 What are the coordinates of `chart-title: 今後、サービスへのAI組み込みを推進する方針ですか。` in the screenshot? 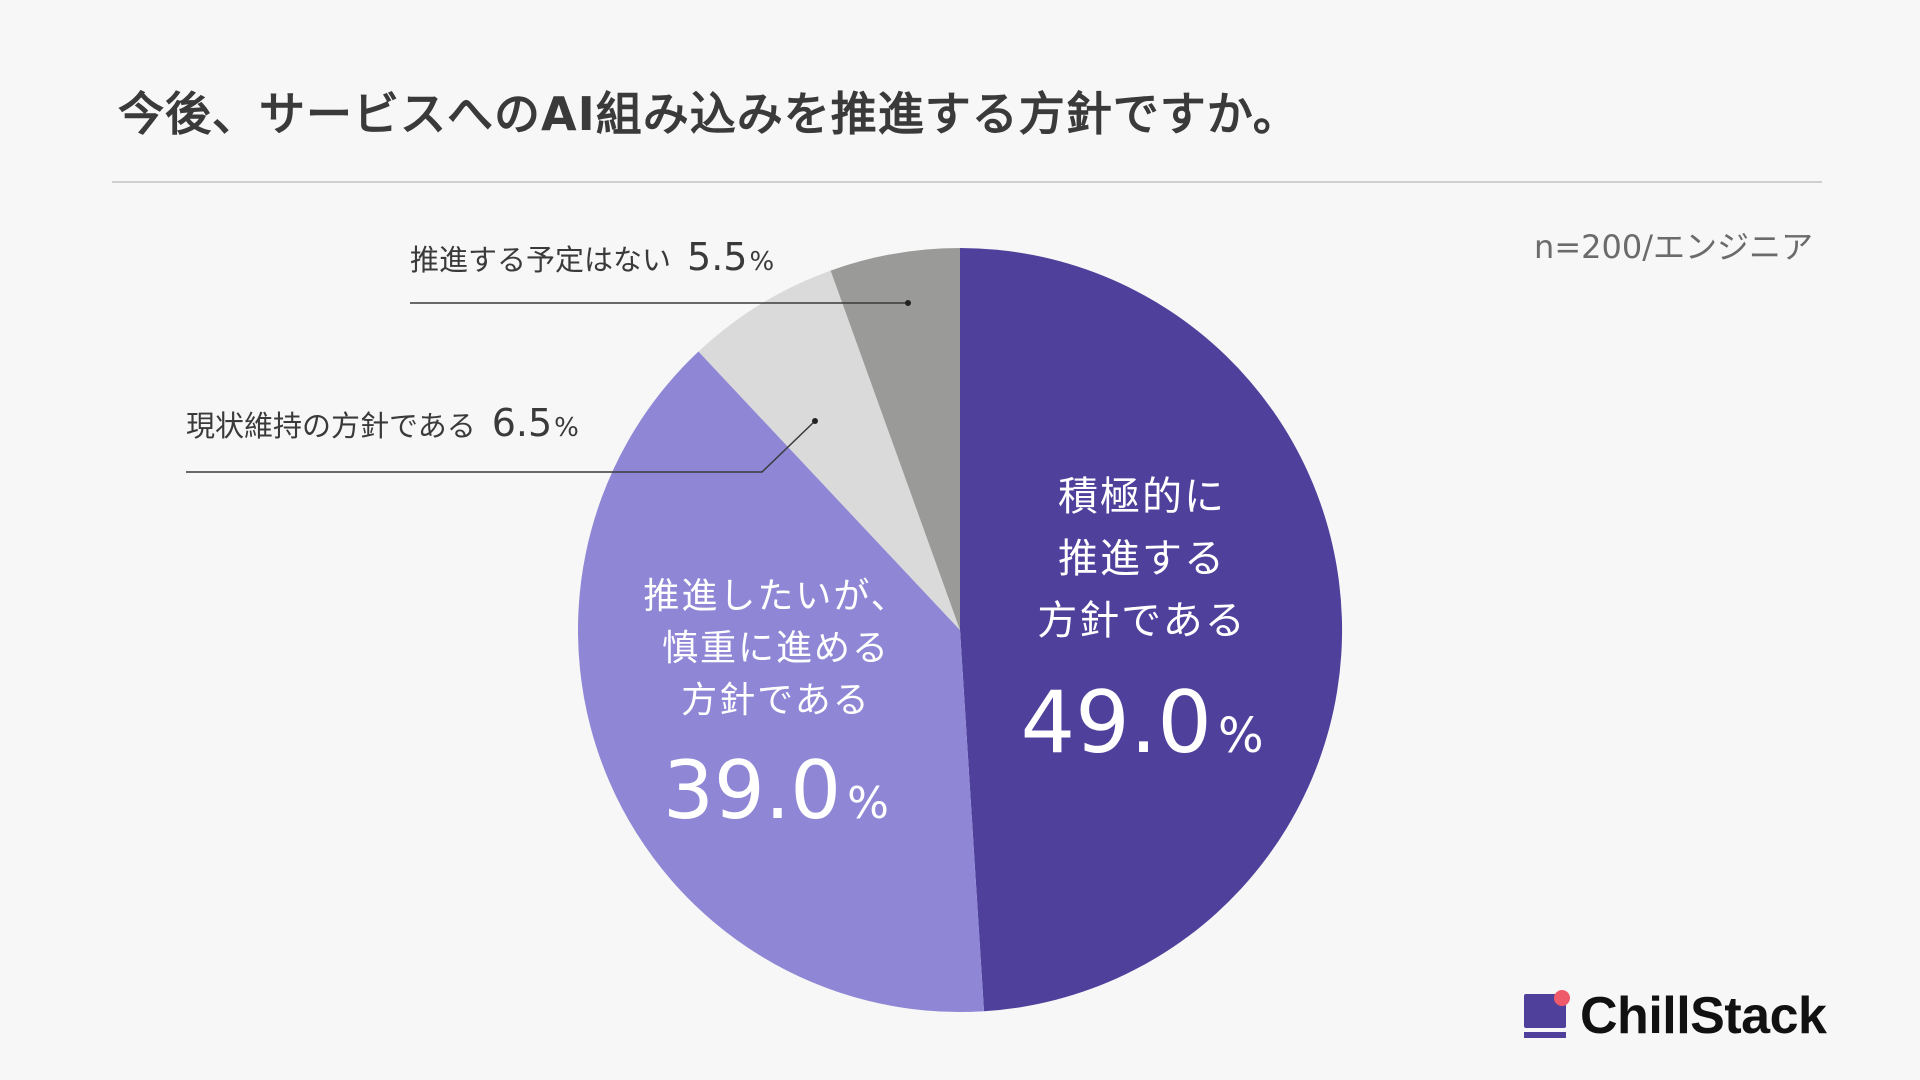 It's located at (709, 114).